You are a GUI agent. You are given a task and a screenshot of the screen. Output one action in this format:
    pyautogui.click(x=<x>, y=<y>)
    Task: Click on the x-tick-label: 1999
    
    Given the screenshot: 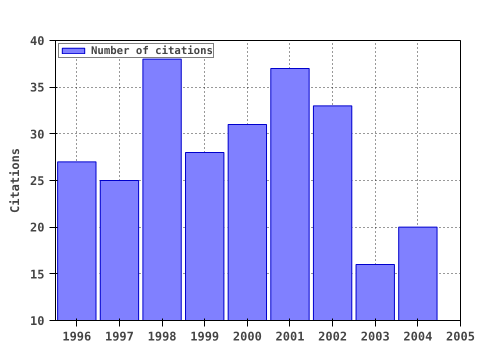 What is the action you would take?
    pyautogui.click(x=205, y=337)
    